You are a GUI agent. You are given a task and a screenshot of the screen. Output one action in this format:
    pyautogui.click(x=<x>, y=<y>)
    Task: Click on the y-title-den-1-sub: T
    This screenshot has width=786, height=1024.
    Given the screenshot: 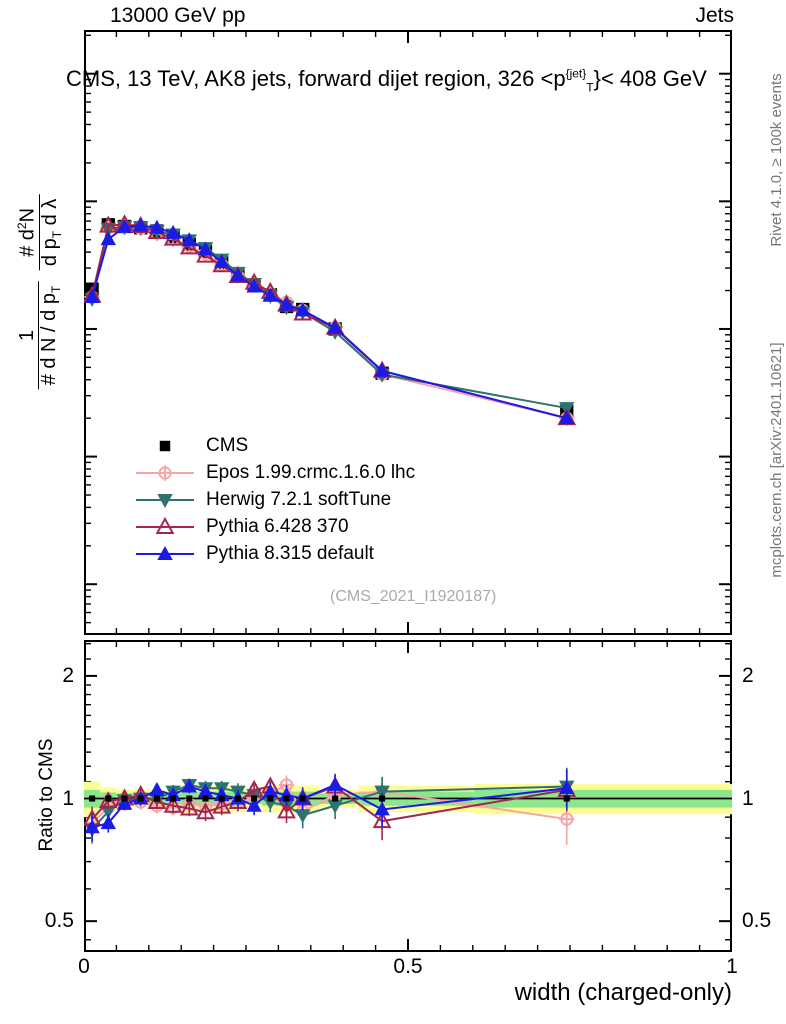 What is the action you would take?
    pyautogui.click(x=55, y=289)
    